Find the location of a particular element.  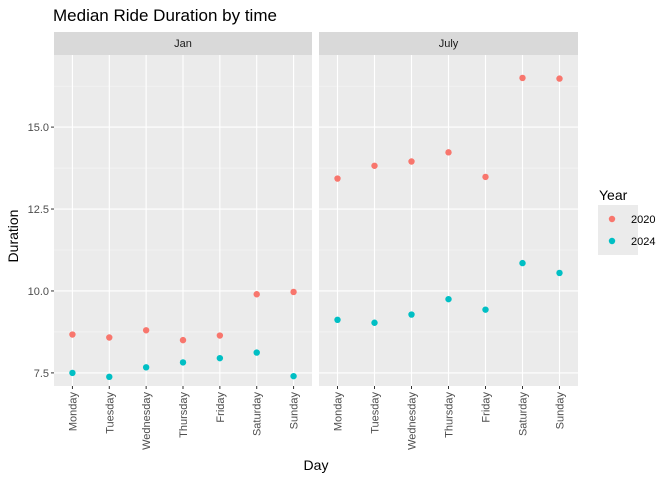

legend-title: Year is located at coordinates (613, 195).